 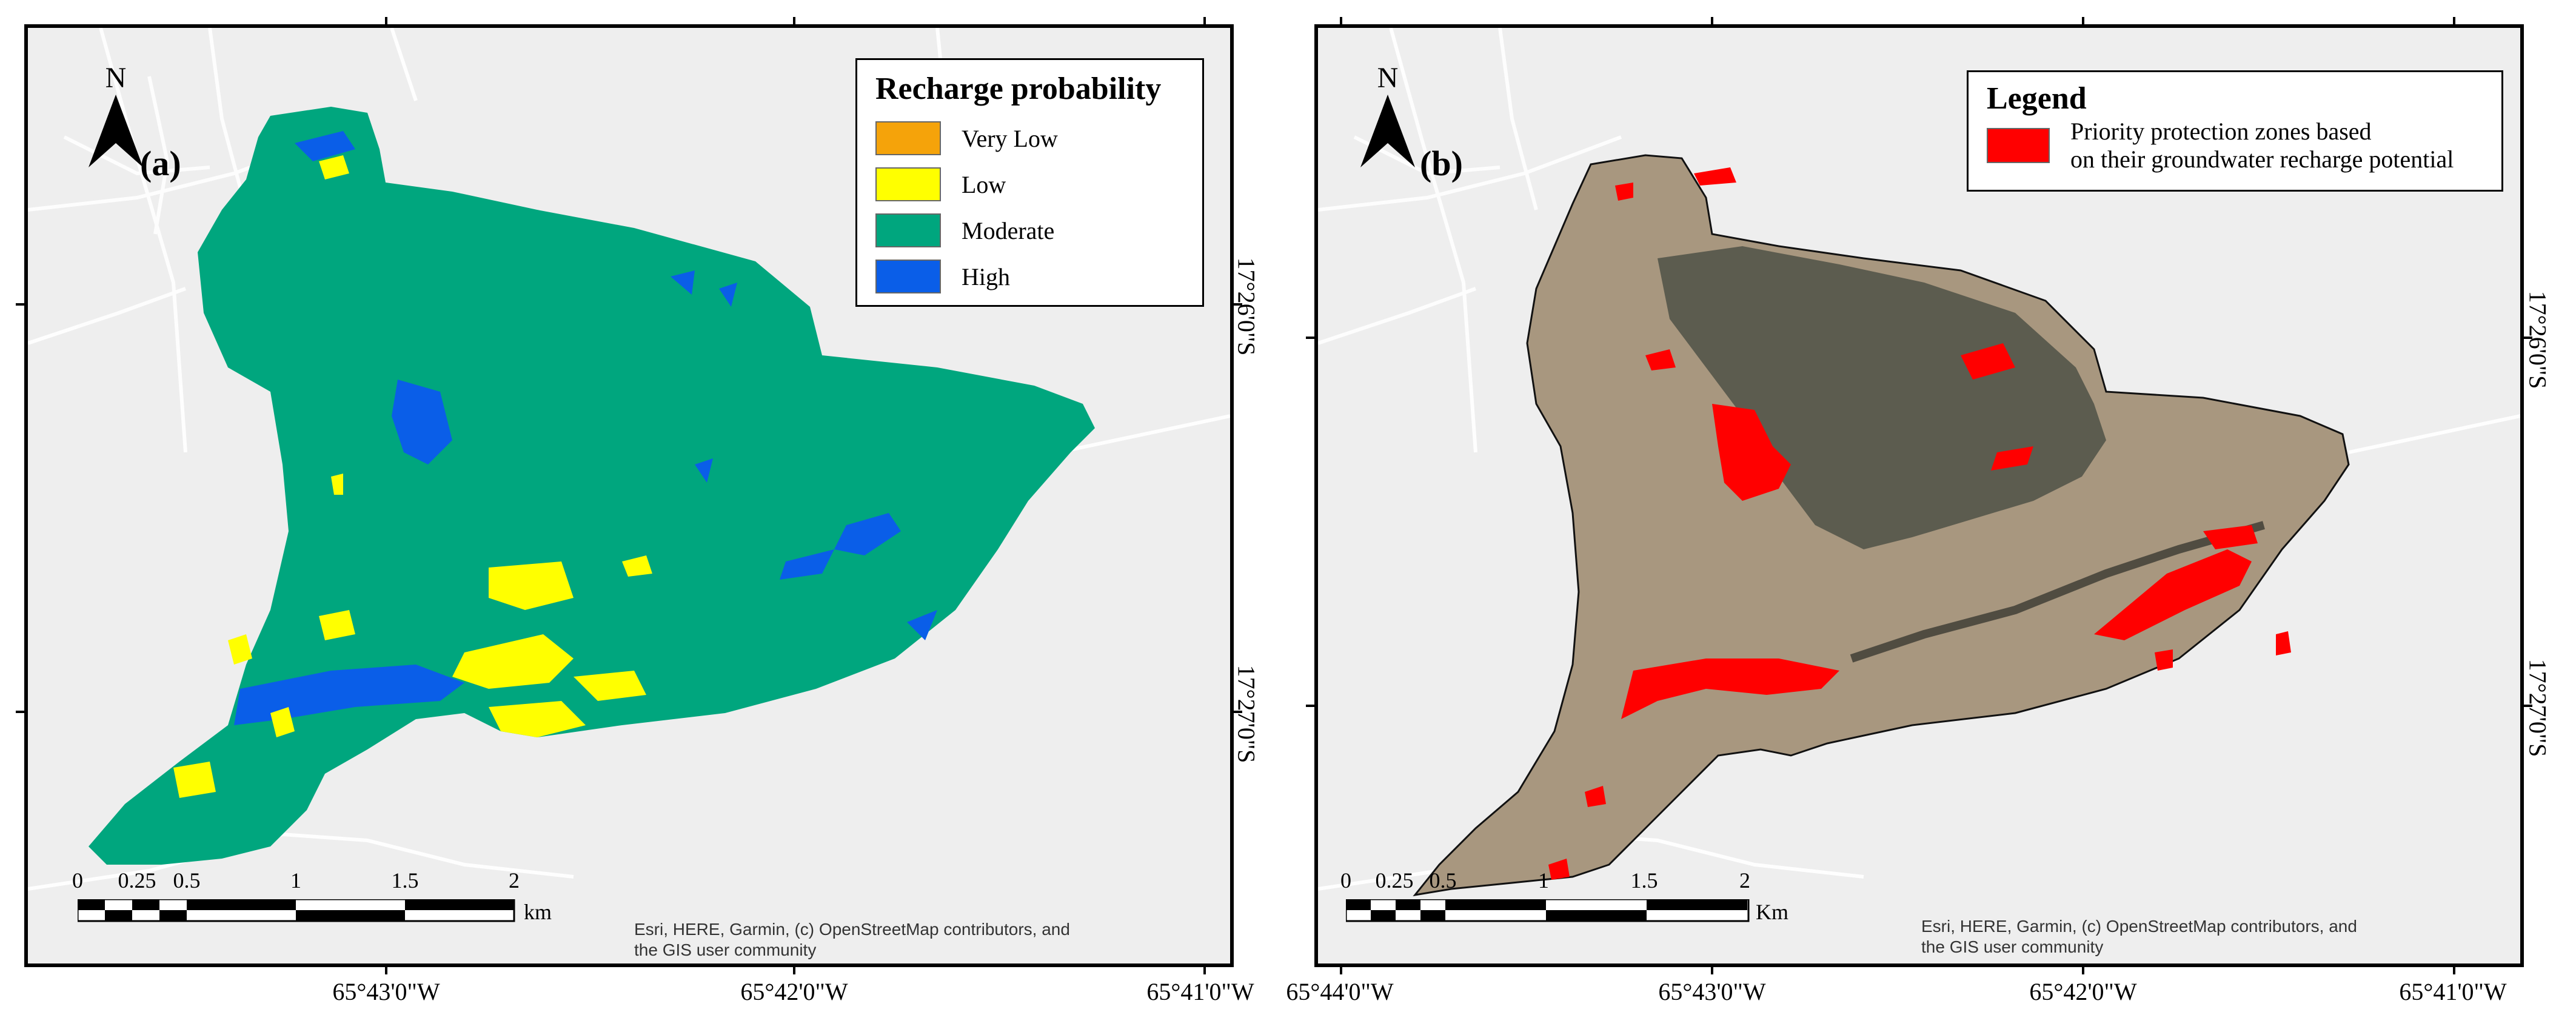 I want to click on panel-label: (b), so click(x=1441, y=163).